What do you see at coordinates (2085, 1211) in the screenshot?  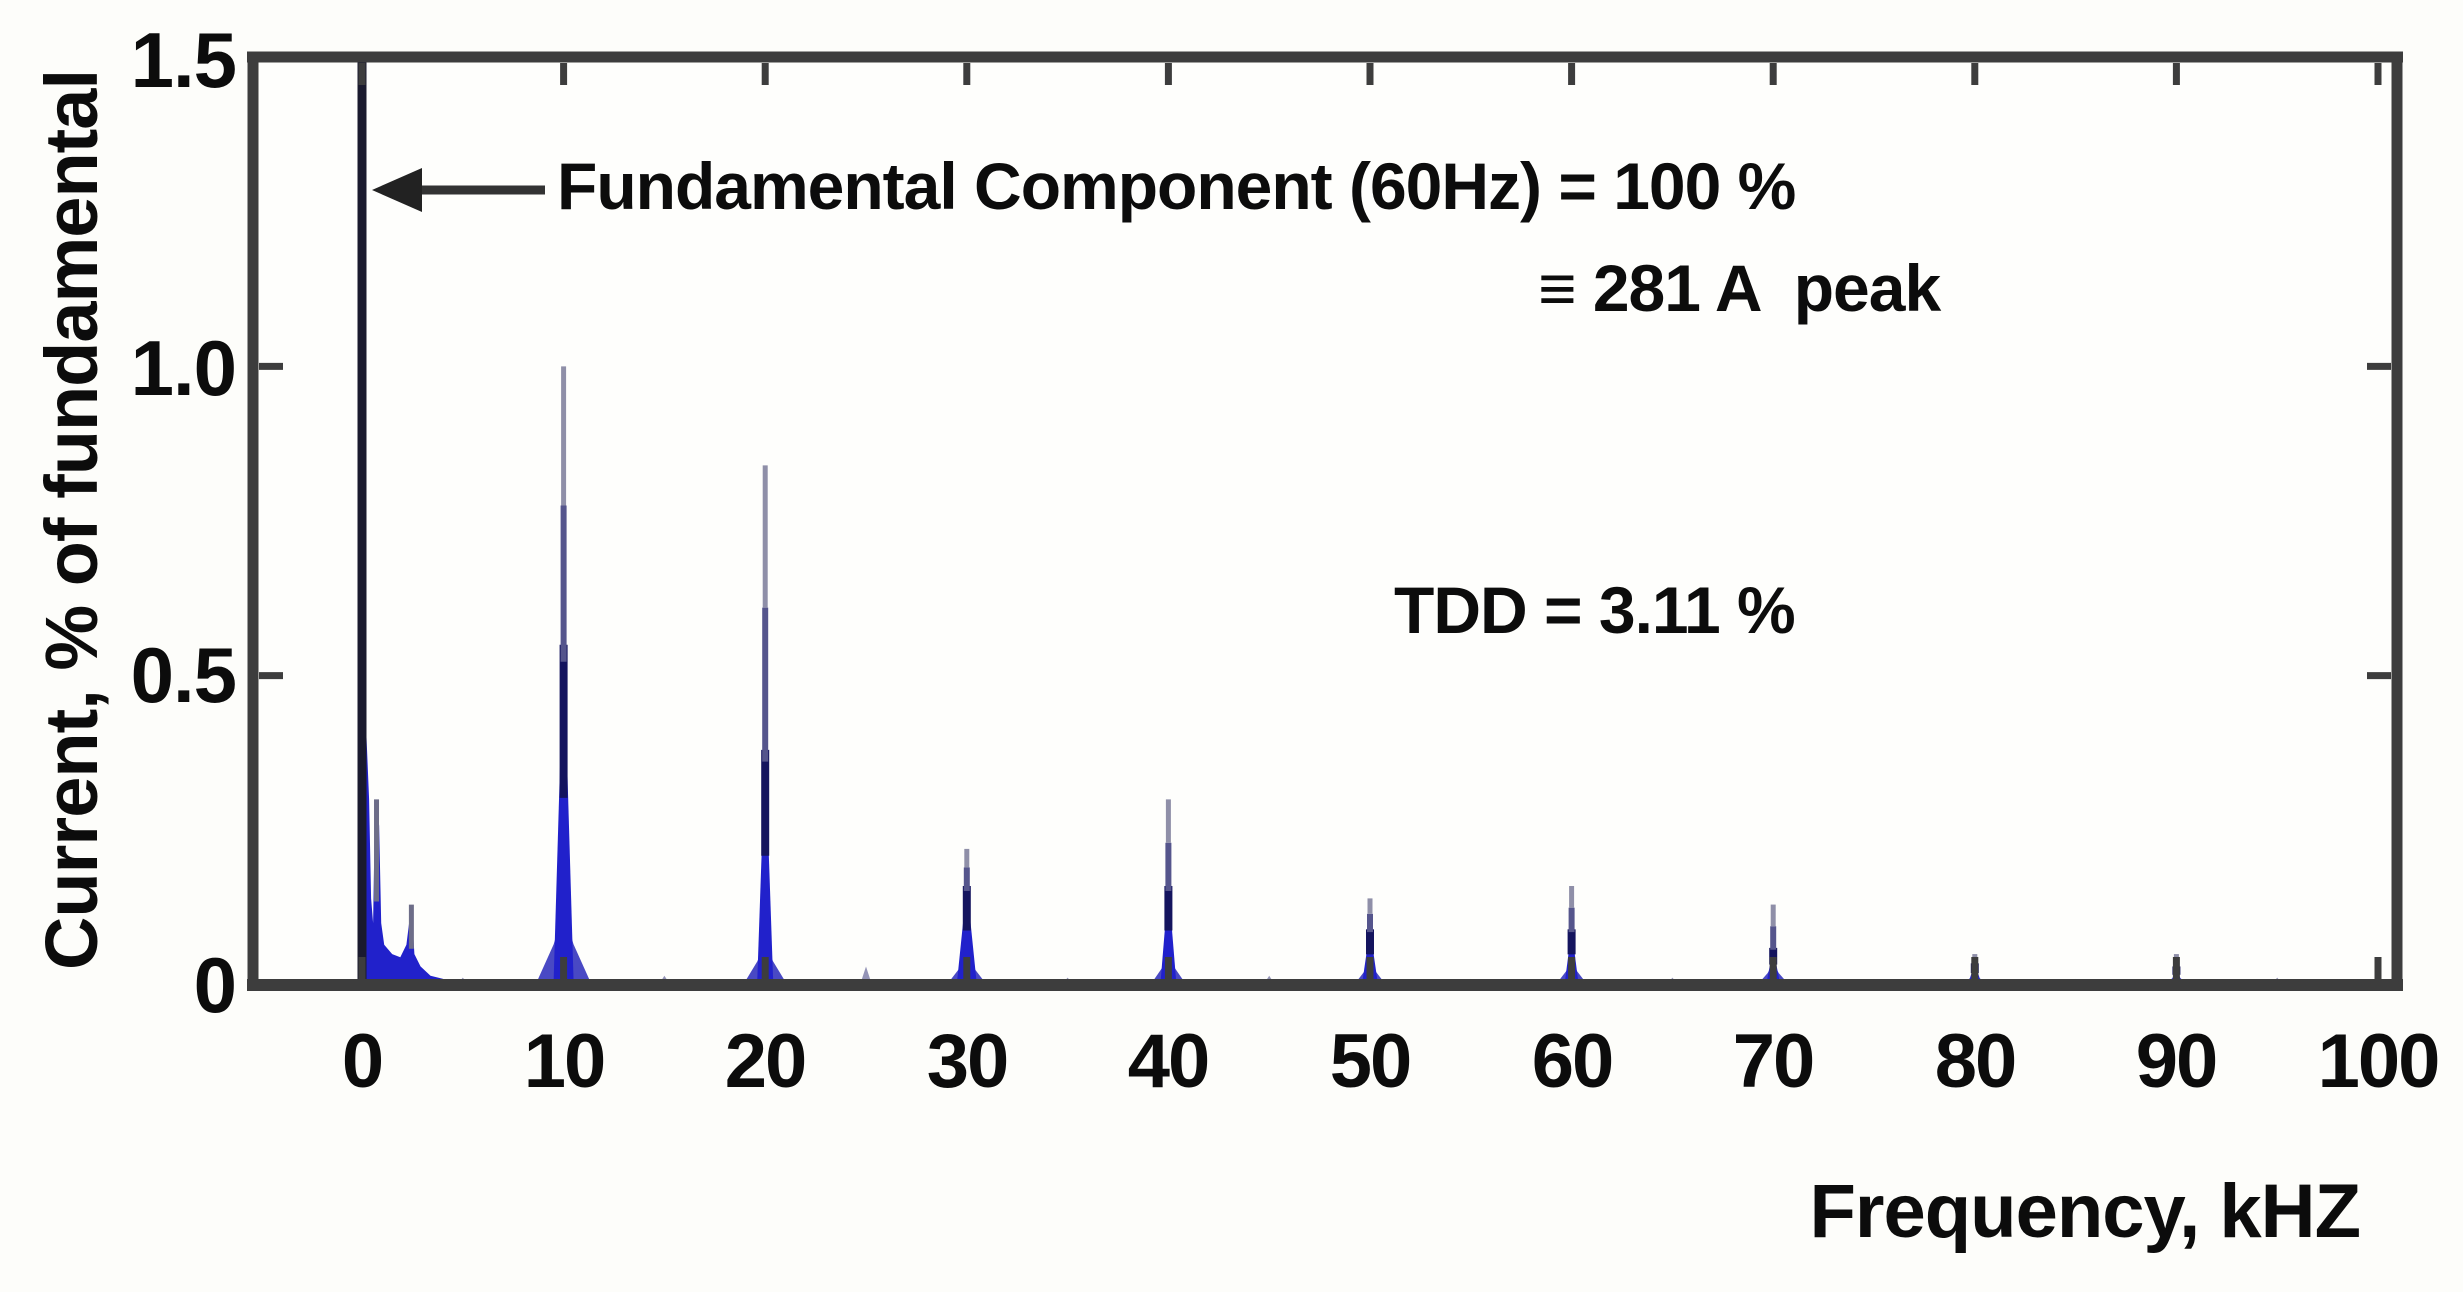 I see `x-axis-label: Frequency, kHZ` at bounding box center [2085, 1211].